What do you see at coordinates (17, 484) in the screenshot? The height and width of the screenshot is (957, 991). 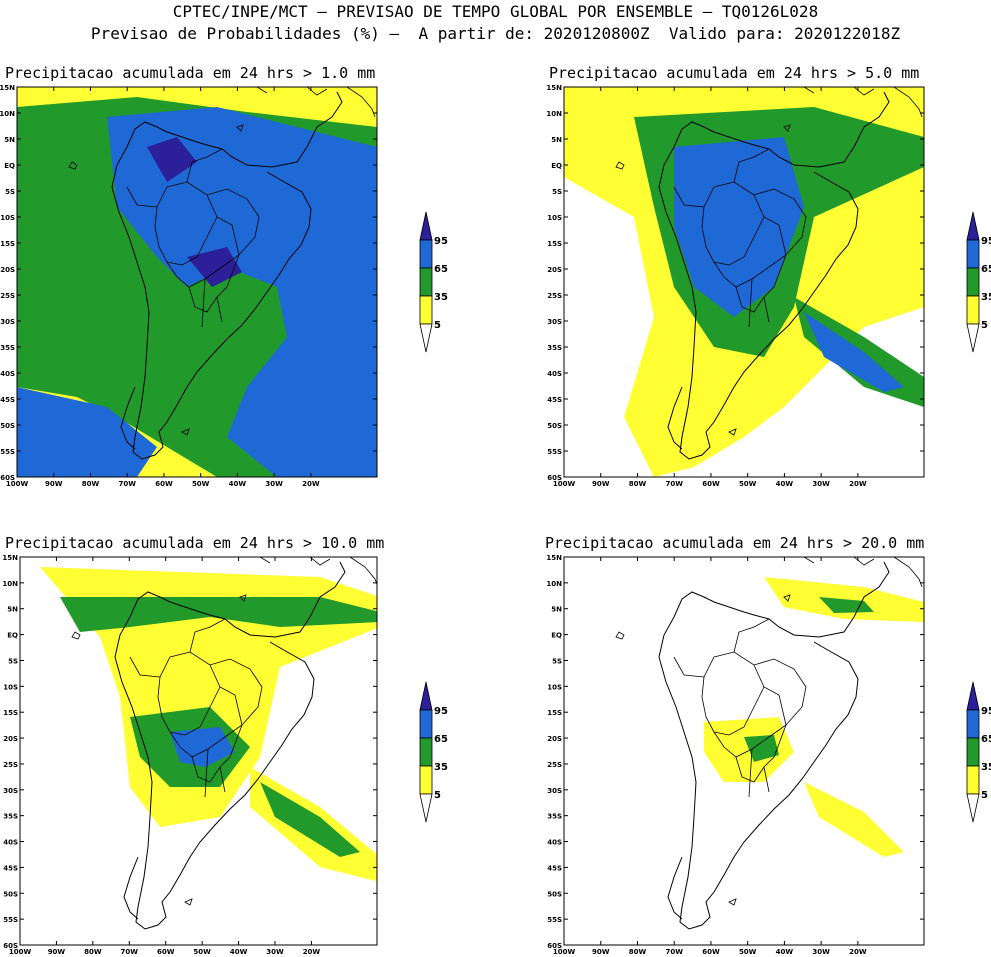 I see `lon-tick-label: 100W` at bounding box center [17, 484].